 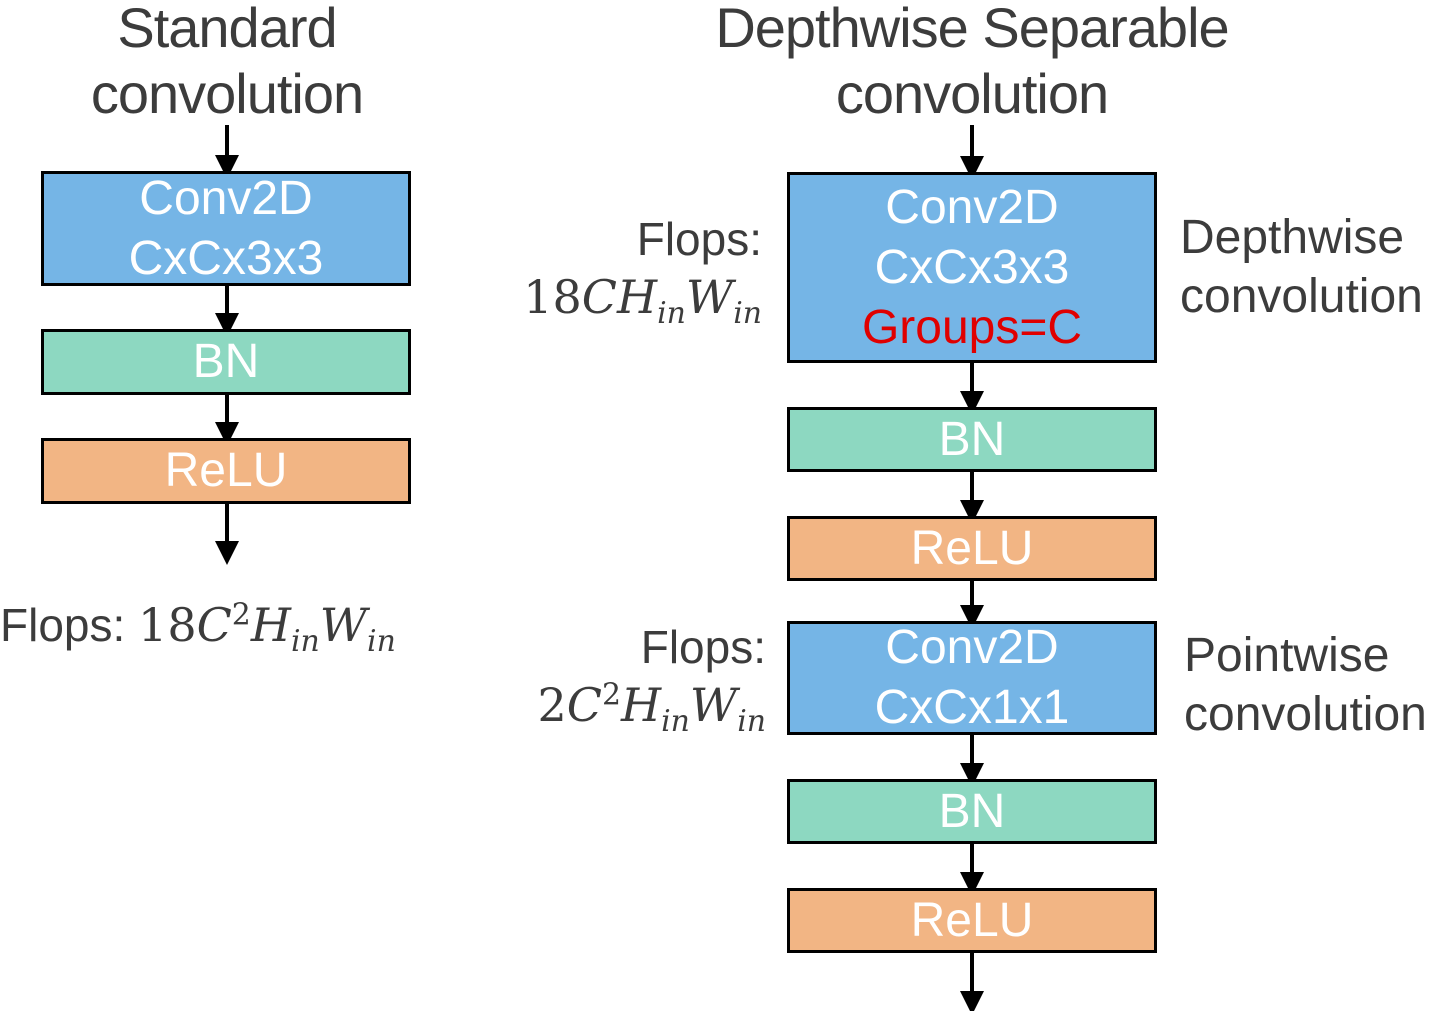 I want to click on pw-flops-c-exp: 2, so click(x=611, y=695).